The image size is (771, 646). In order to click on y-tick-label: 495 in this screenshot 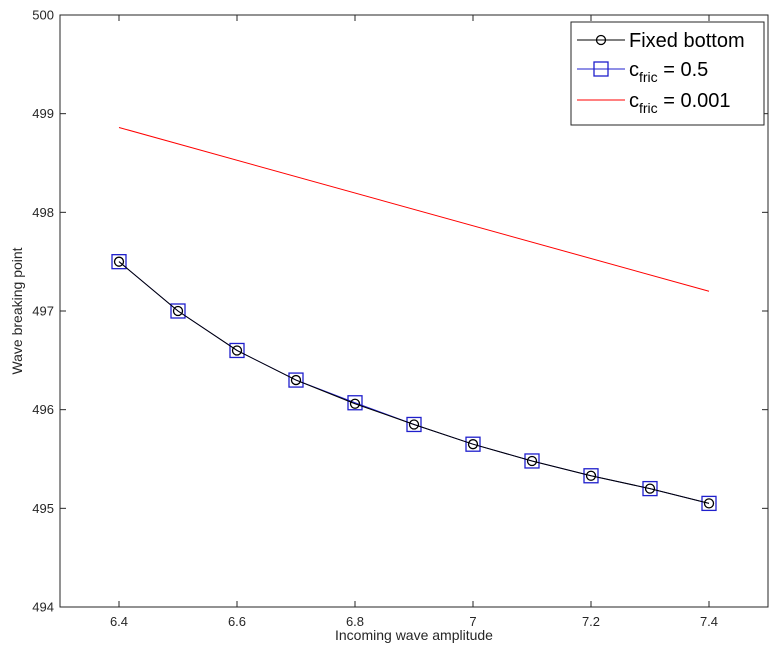, I will do `click(43, 508)`.